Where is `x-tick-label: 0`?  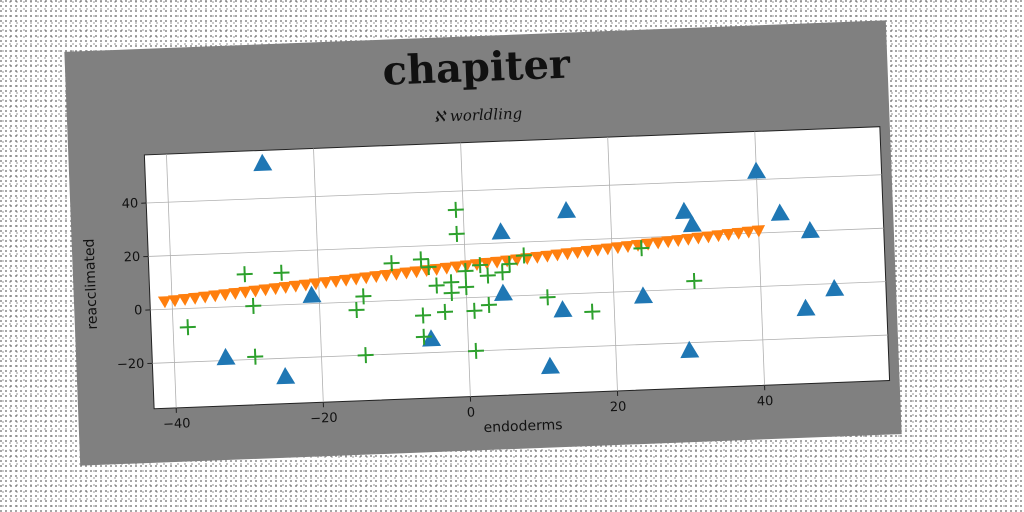 x-tick-label: 0 is located at coordinates (471, 412).